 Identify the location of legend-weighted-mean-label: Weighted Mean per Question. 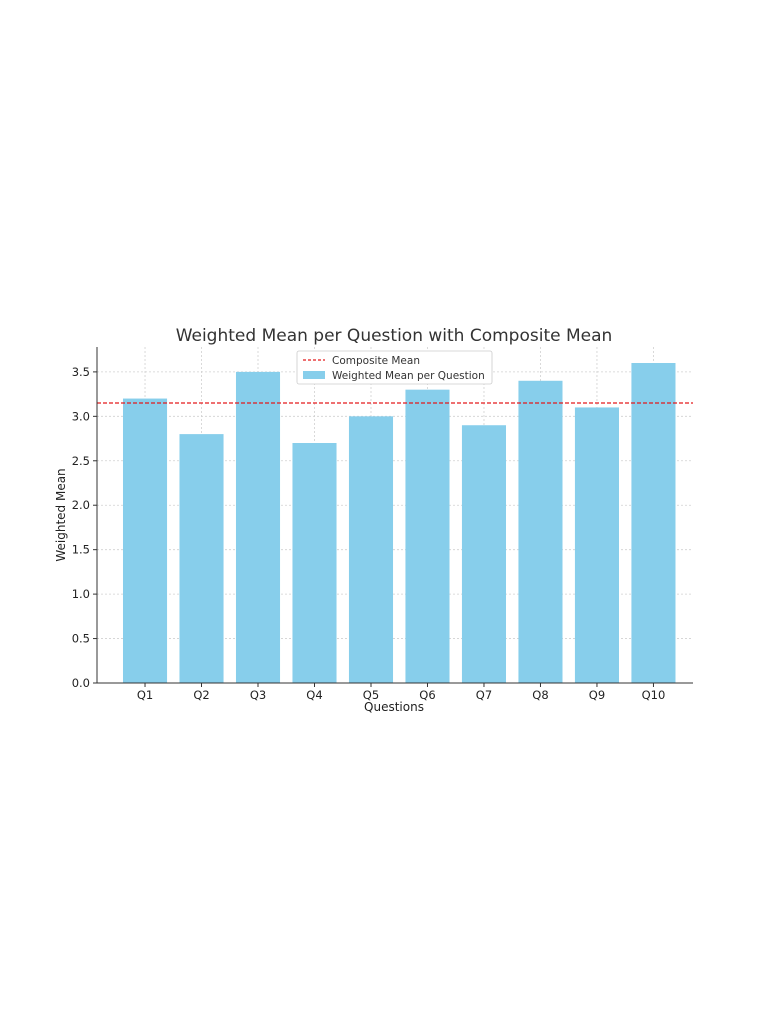
(408, 376).